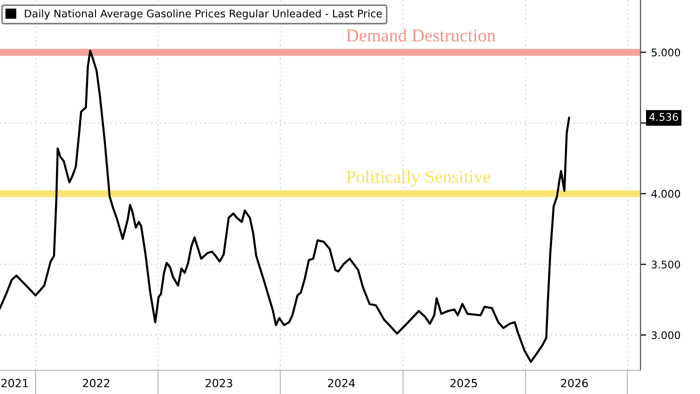  What do you see at coordinates (96, 383) in the screenshot?
I see `x-tick-label: 2022` at bounding box center [96, 383].